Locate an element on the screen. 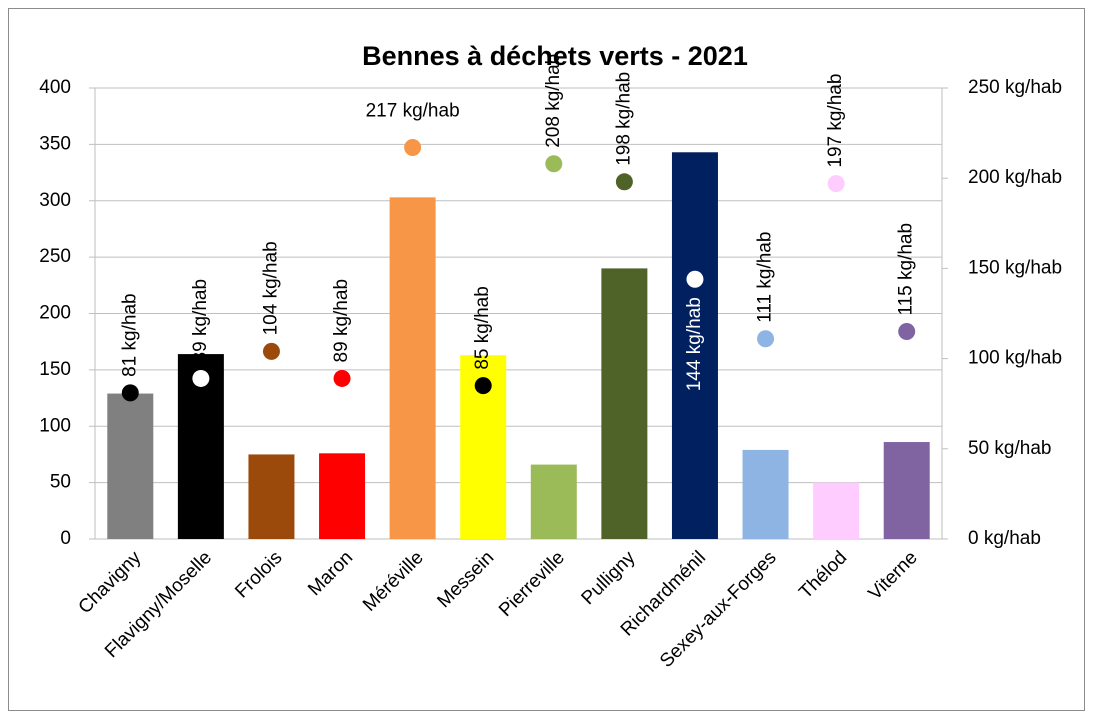  y-tick-label: 100 is located at coordinates (55, 425).